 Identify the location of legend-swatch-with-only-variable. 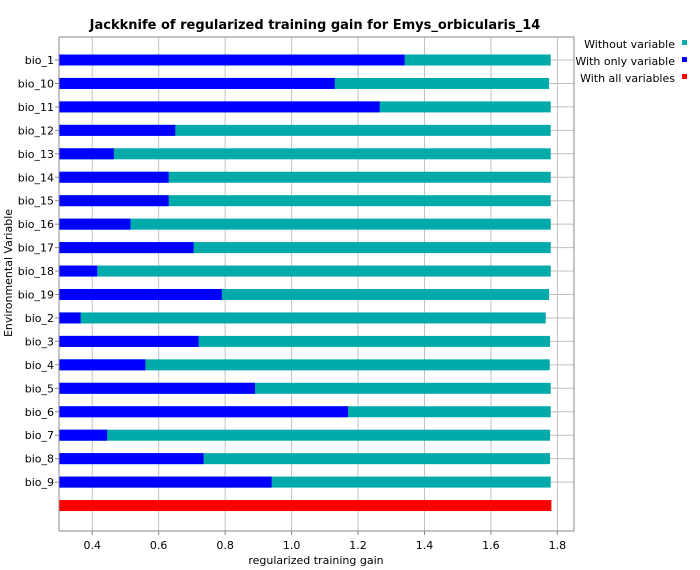
(684, 59).